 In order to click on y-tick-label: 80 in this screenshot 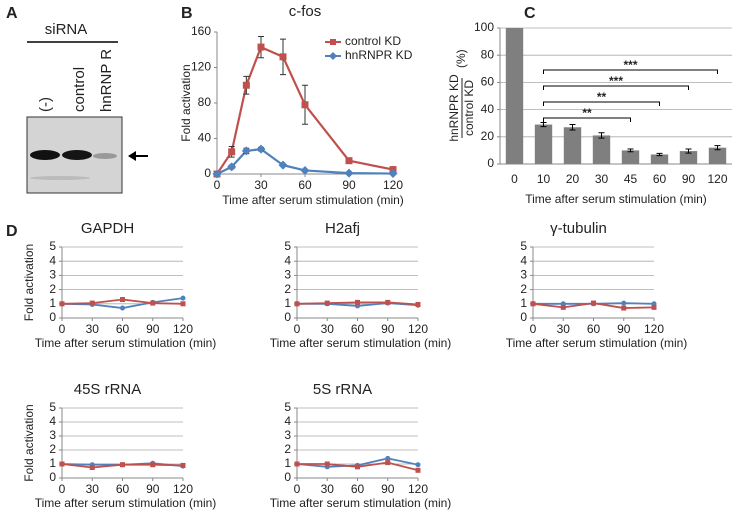, I will do `click(205, 102)`.